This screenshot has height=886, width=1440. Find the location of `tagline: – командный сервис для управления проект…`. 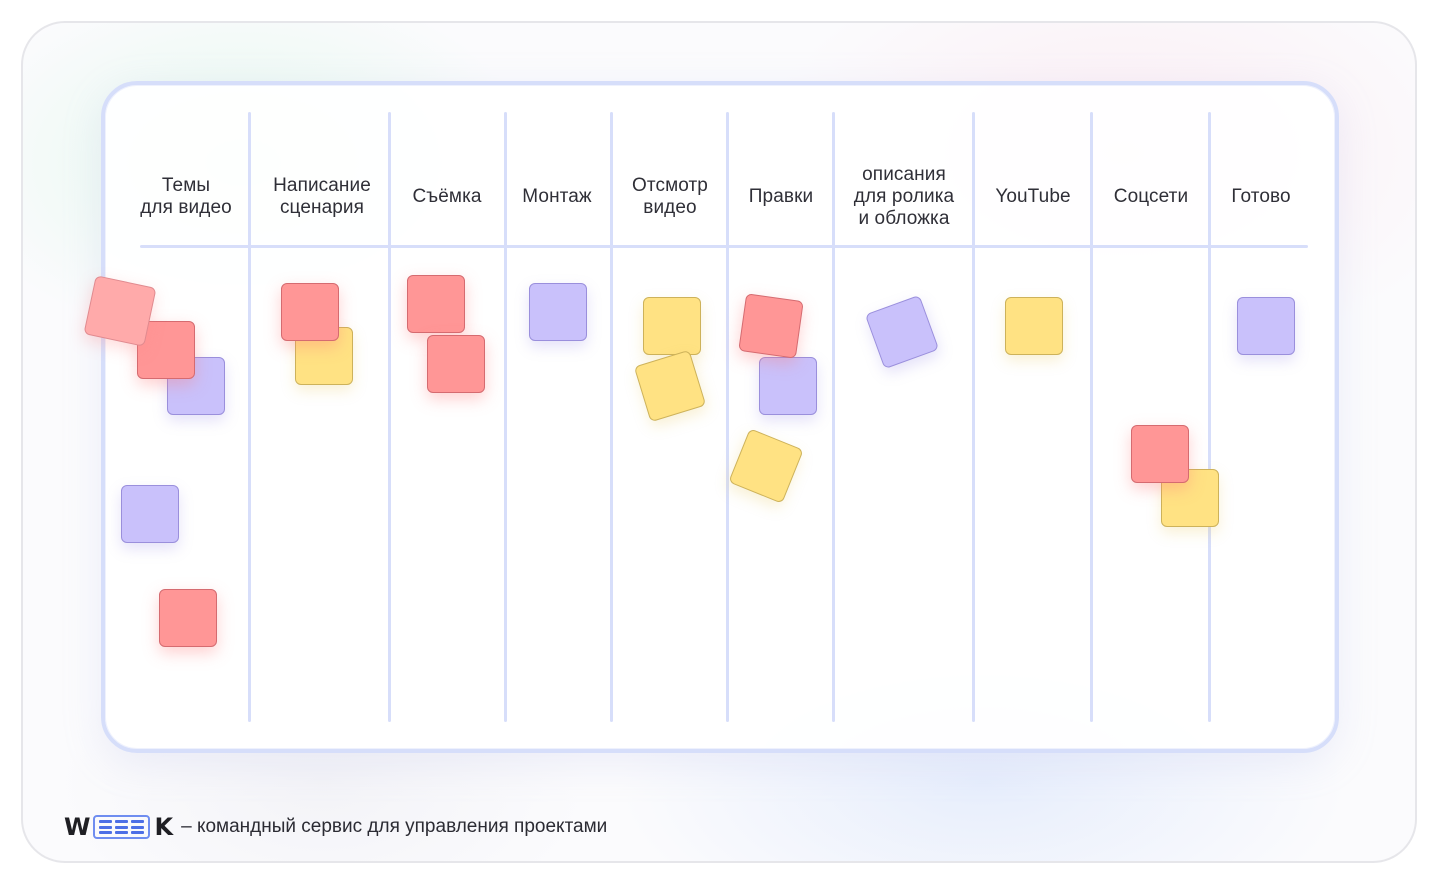

tagline: – командный сервис для управления проект… is located at coordinates (394, 826).